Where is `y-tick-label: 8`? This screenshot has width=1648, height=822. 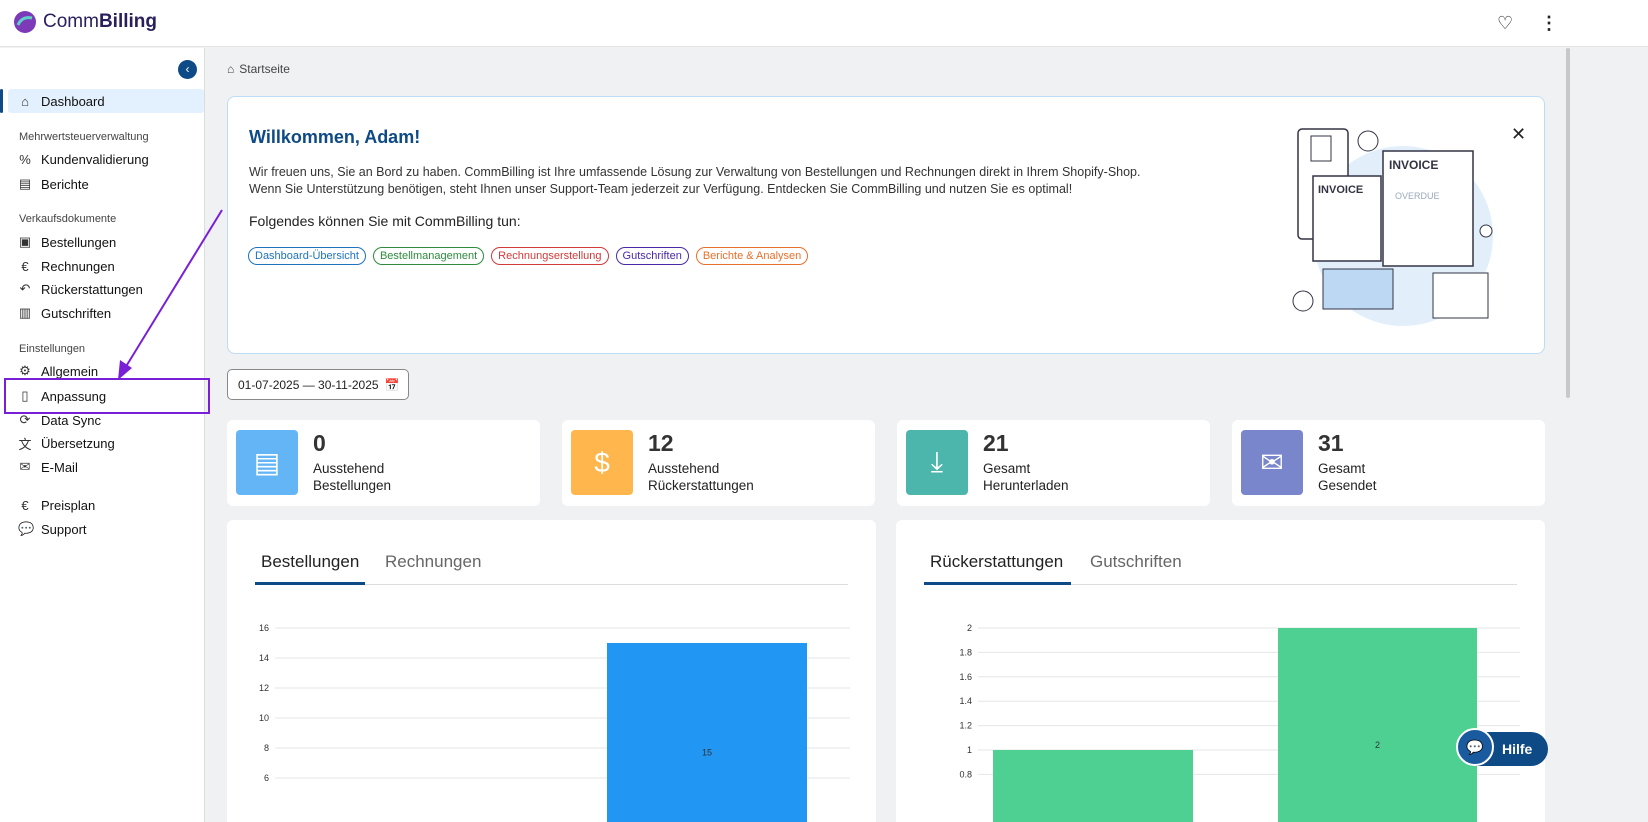
y-tick-label: 8 is located at coordinates (266, 748).